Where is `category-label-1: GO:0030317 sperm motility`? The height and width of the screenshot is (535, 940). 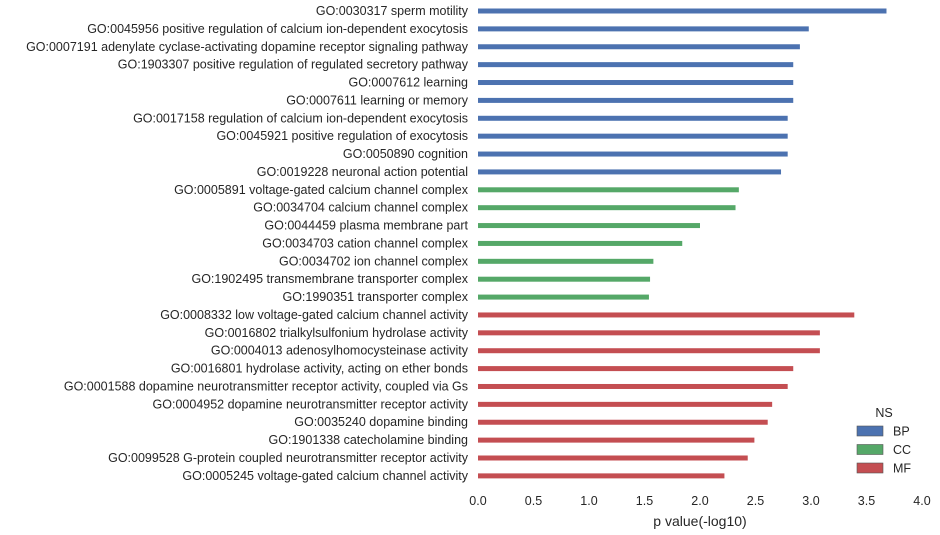
category-label-1: GO:0030317 sperm motility is located at coordinates (392, 11).